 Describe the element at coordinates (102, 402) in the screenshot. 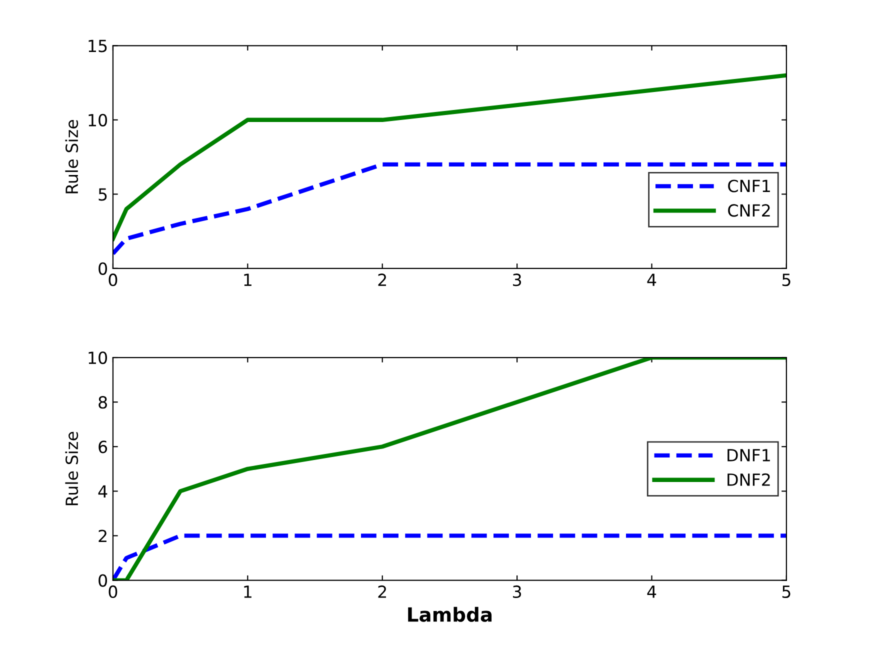

I see `y-tick-label: 8` at that location.